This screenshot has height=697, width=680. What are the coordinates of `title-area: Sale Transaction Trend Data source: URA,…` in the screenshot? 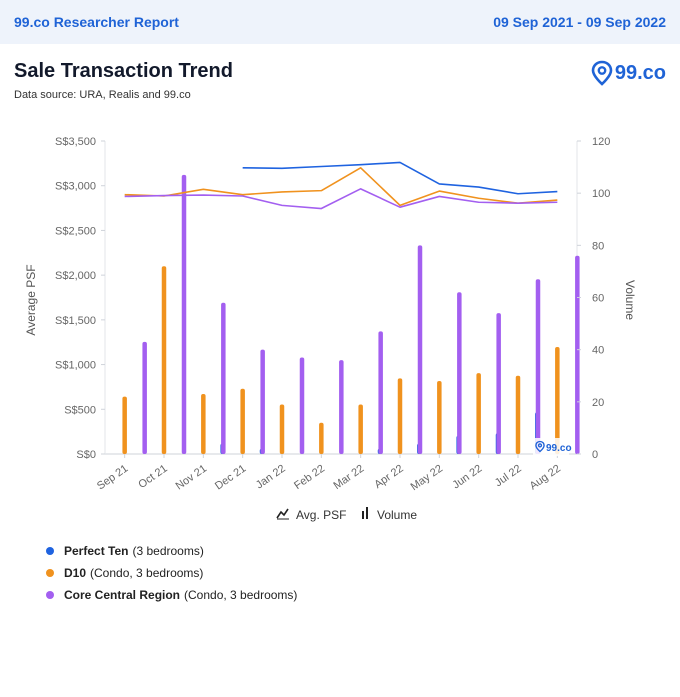 It's located at (340, 74).